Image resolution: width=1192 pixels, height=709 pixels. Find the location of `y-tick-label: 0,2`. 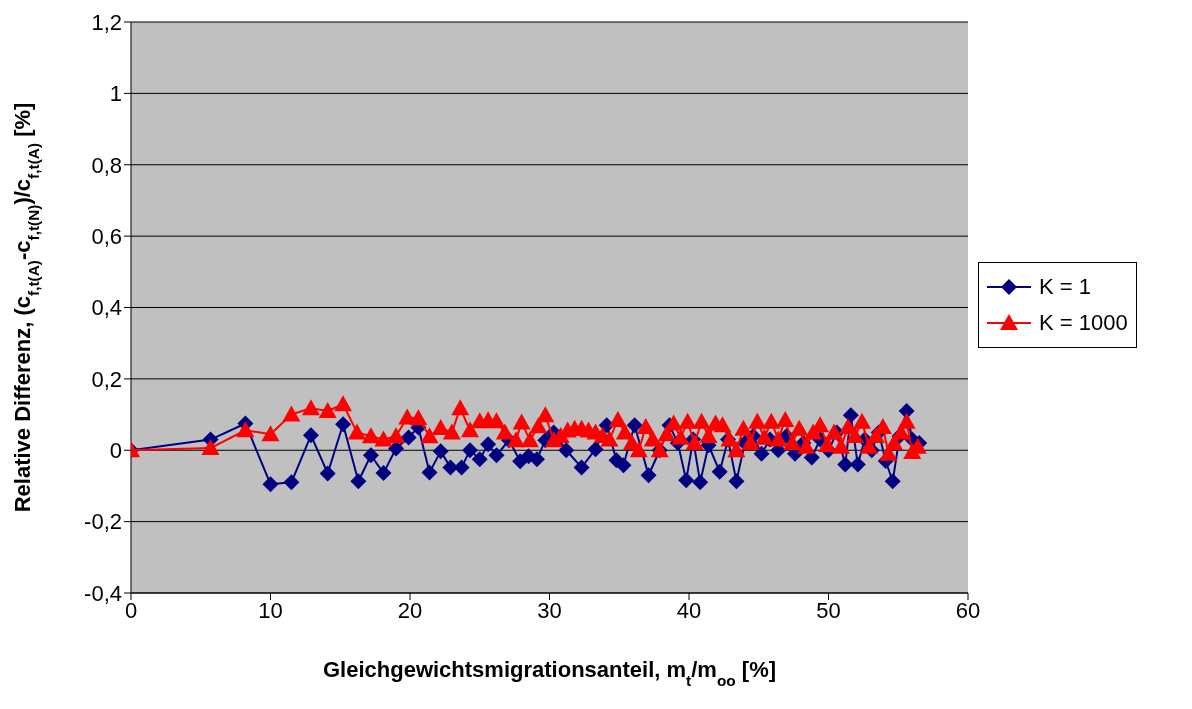

y-tick-label: 0,2 is located at coordinates (106, 379).